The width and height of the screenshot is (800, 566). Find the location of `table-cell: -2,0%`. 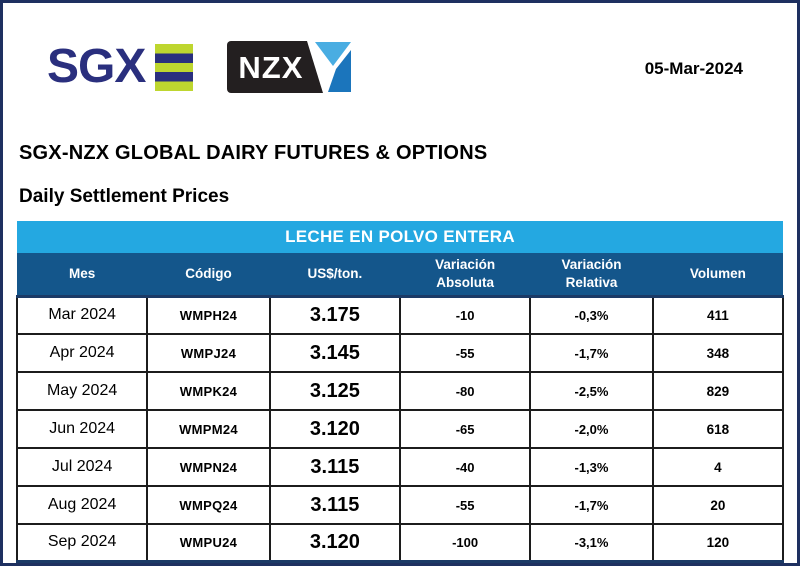

table-cell: -2,0% is located at coordinates (591, 429).